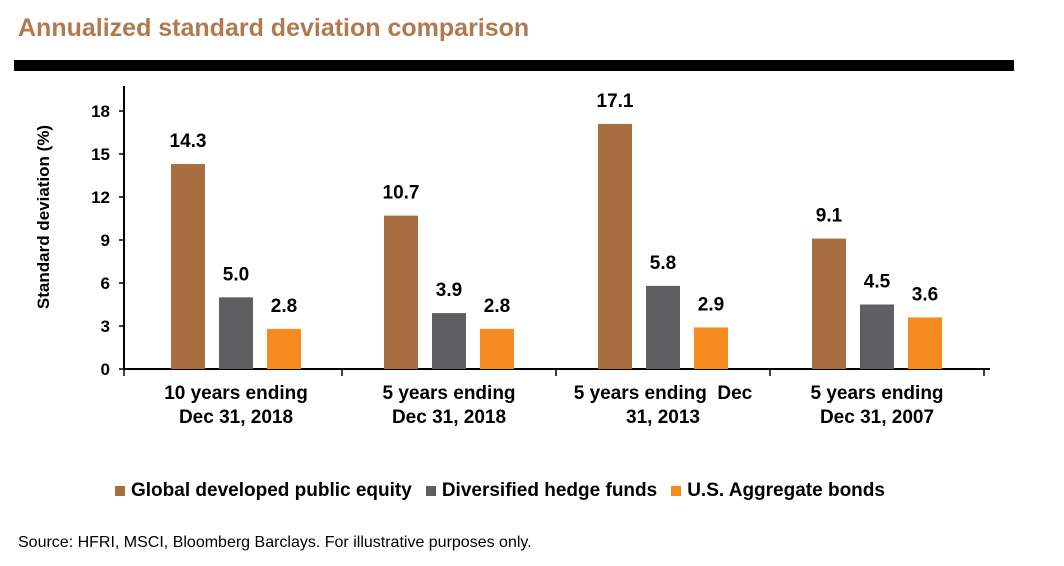  What do you see at coordinates (549, 490) in the screenshot?
I see `legend-label: Diversified hedge funds` at bounding box center [549, 490].